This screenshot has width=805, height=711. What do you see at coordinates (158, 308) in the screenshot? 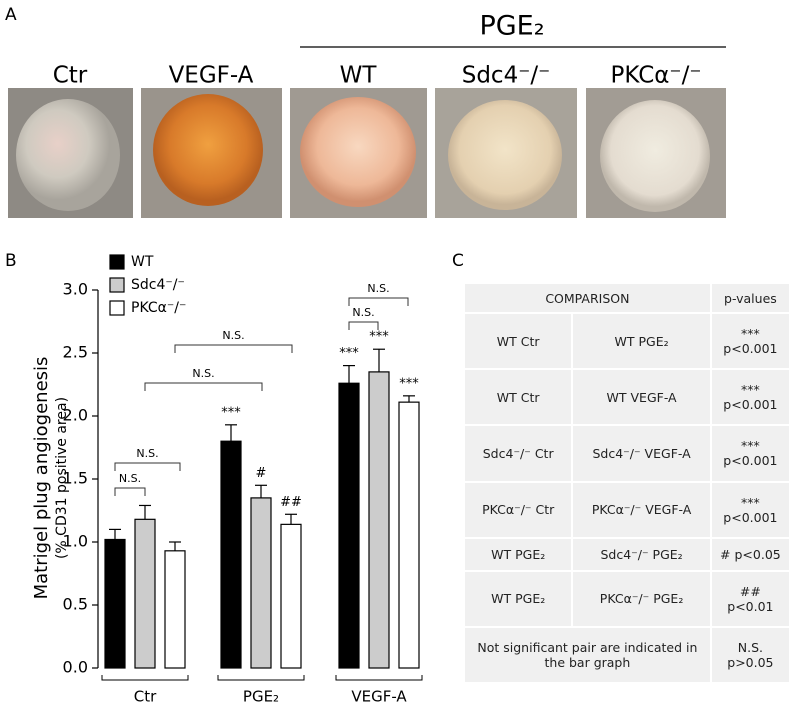
I see `legend-label: PKCα⁻/⁻` at bounding box center [158, 308].